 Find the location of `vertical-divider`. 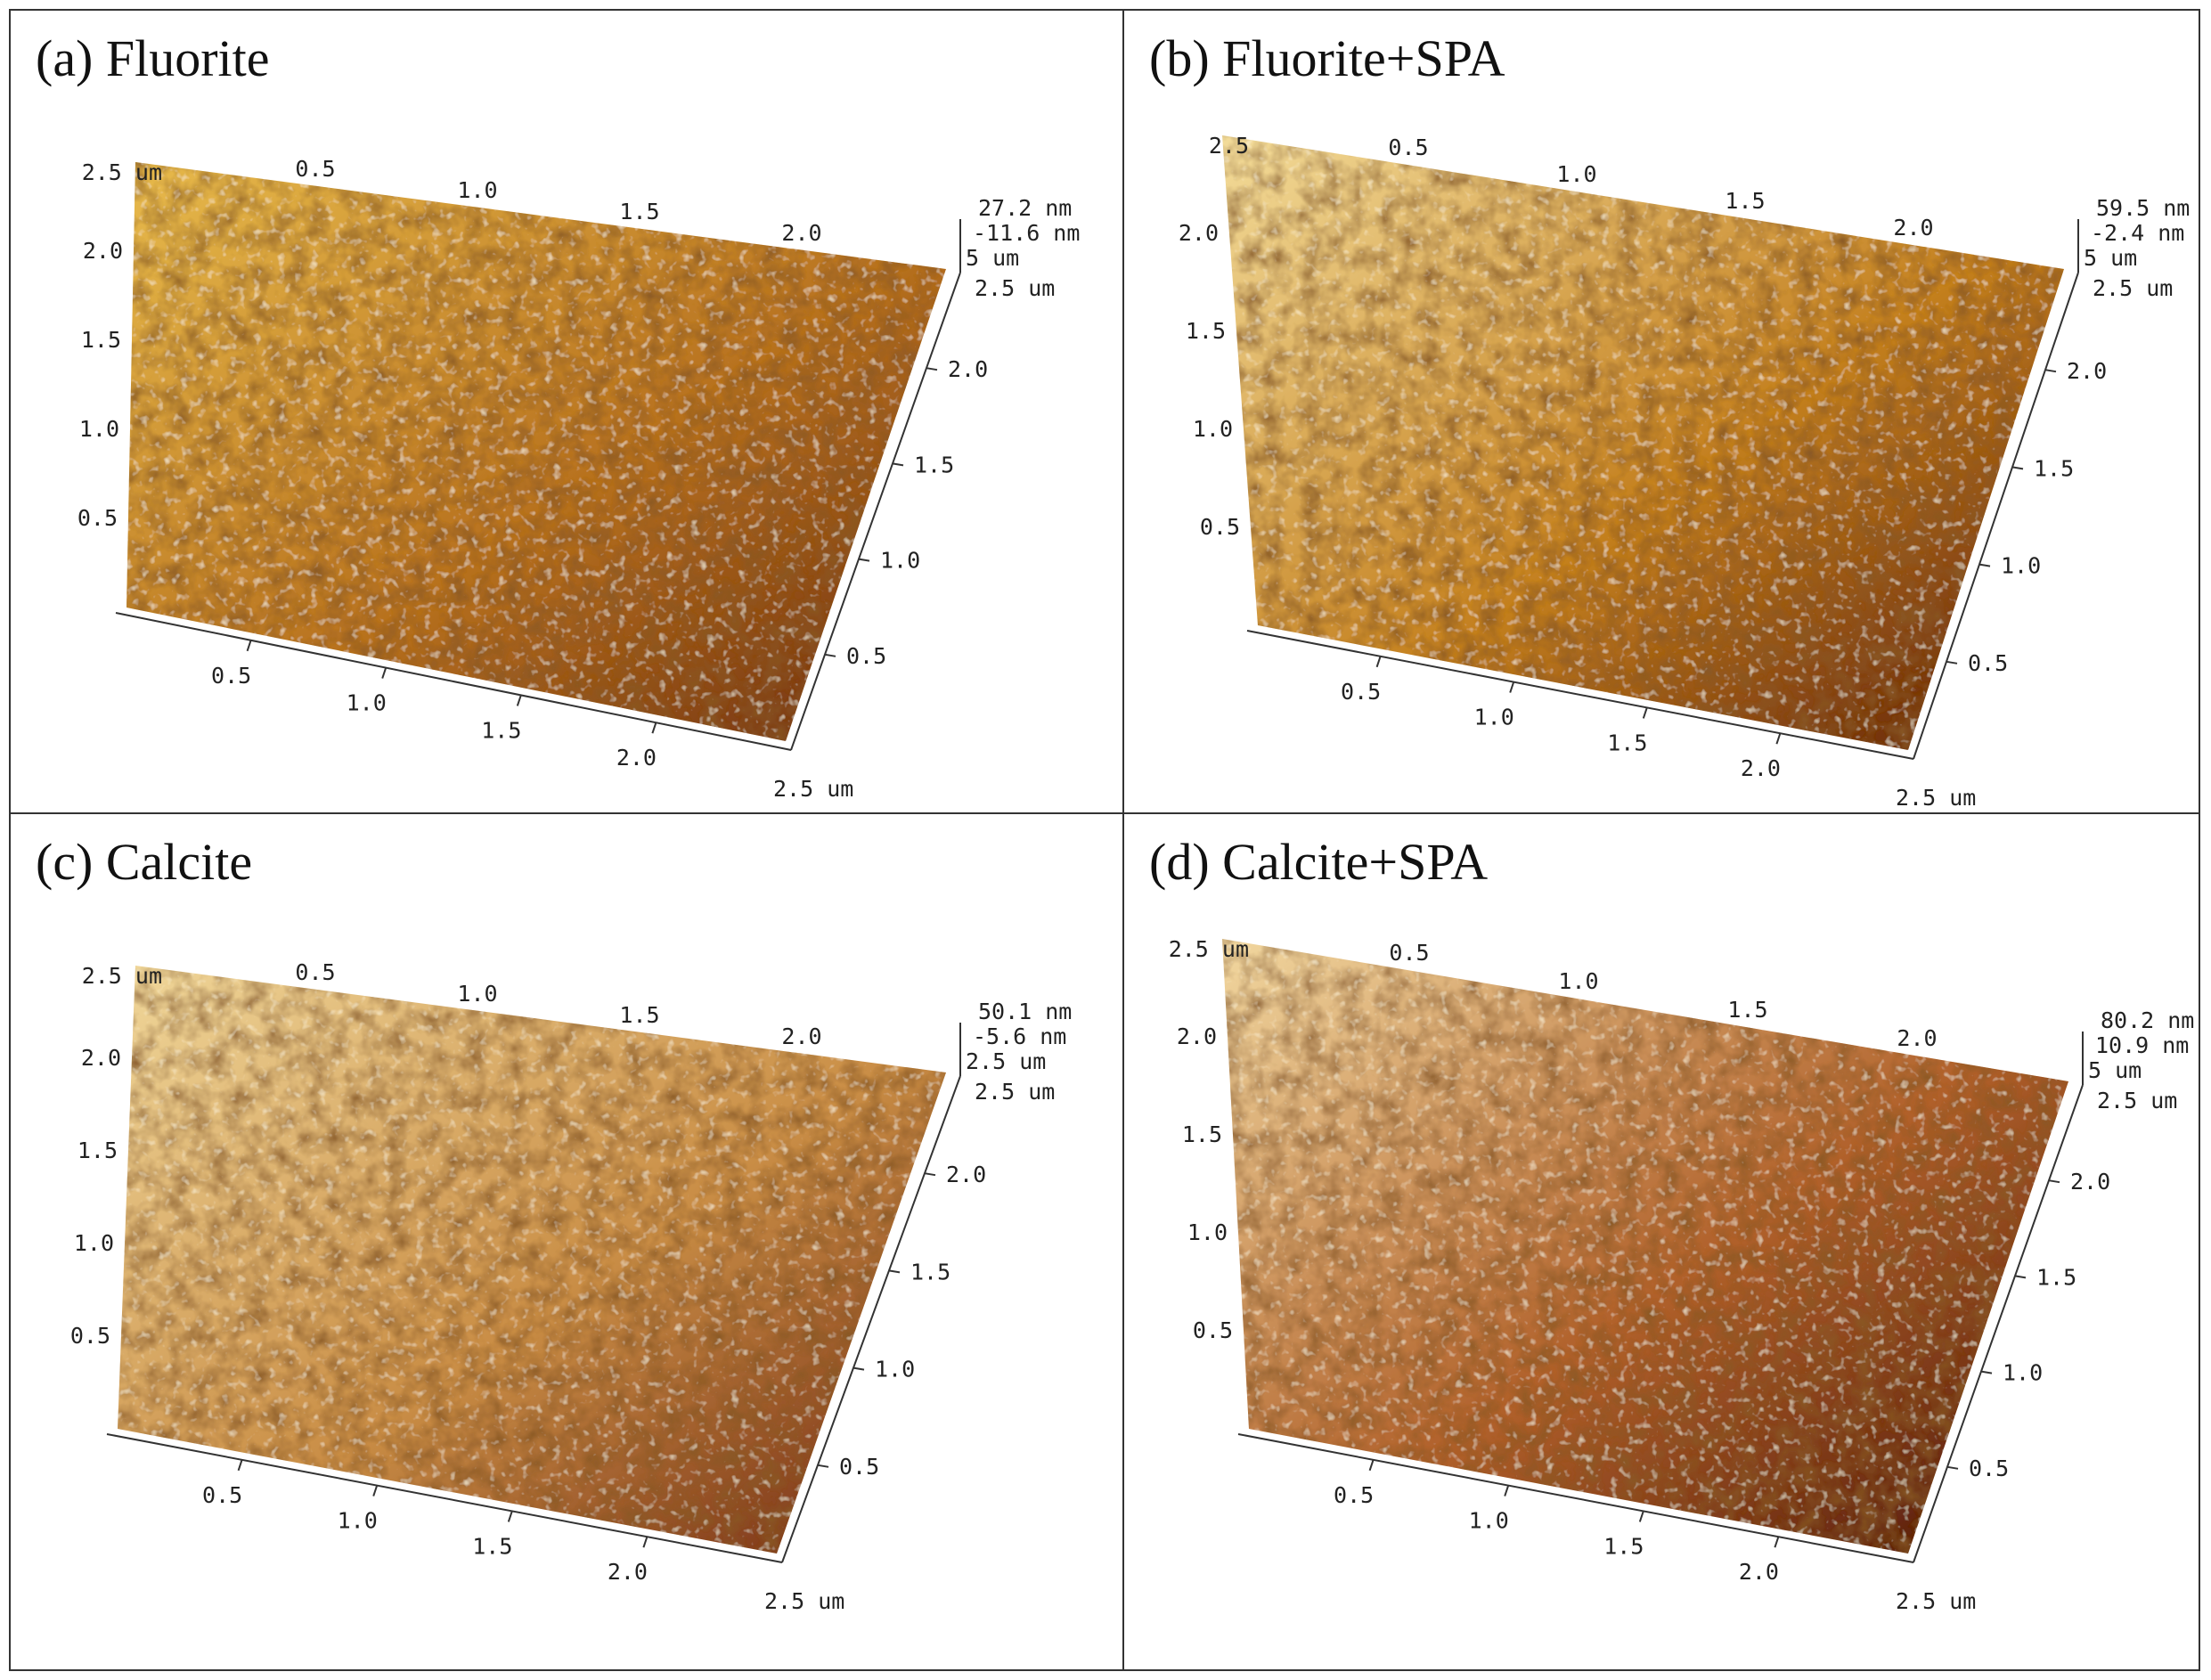

vertical-divider is located at coordinates (1123, 840).